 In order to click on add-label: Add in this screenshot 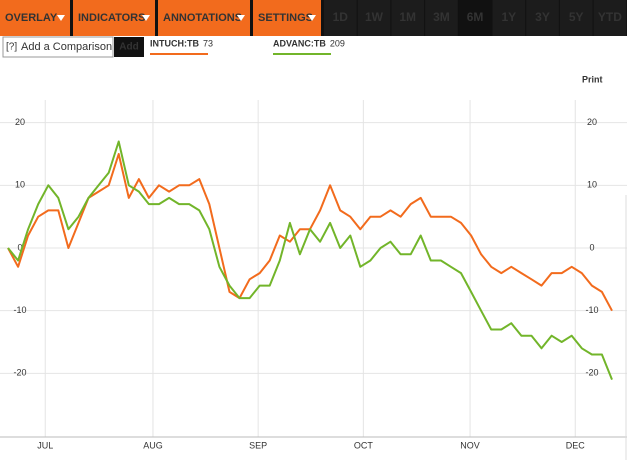, I will do `click(128, 47)`.